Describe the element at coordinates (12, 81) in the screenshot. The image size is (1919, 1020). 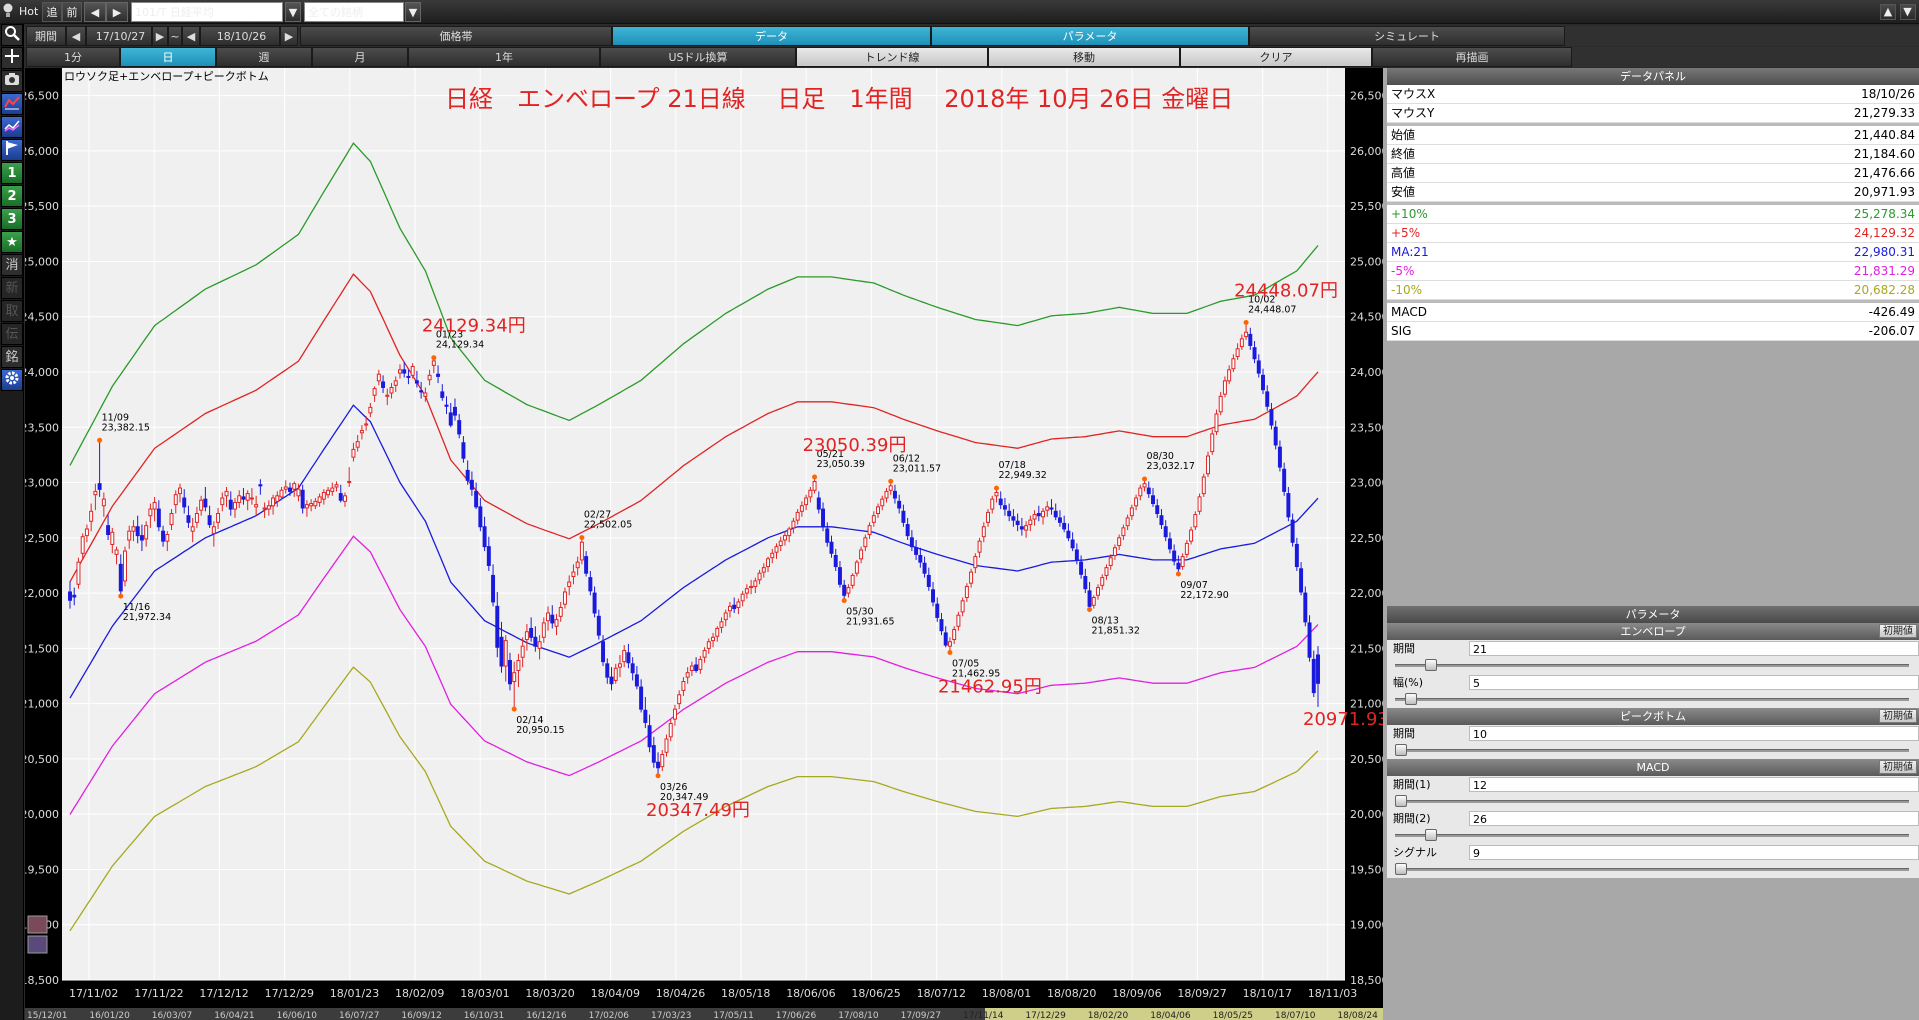
I see `camera-icon` at that location.